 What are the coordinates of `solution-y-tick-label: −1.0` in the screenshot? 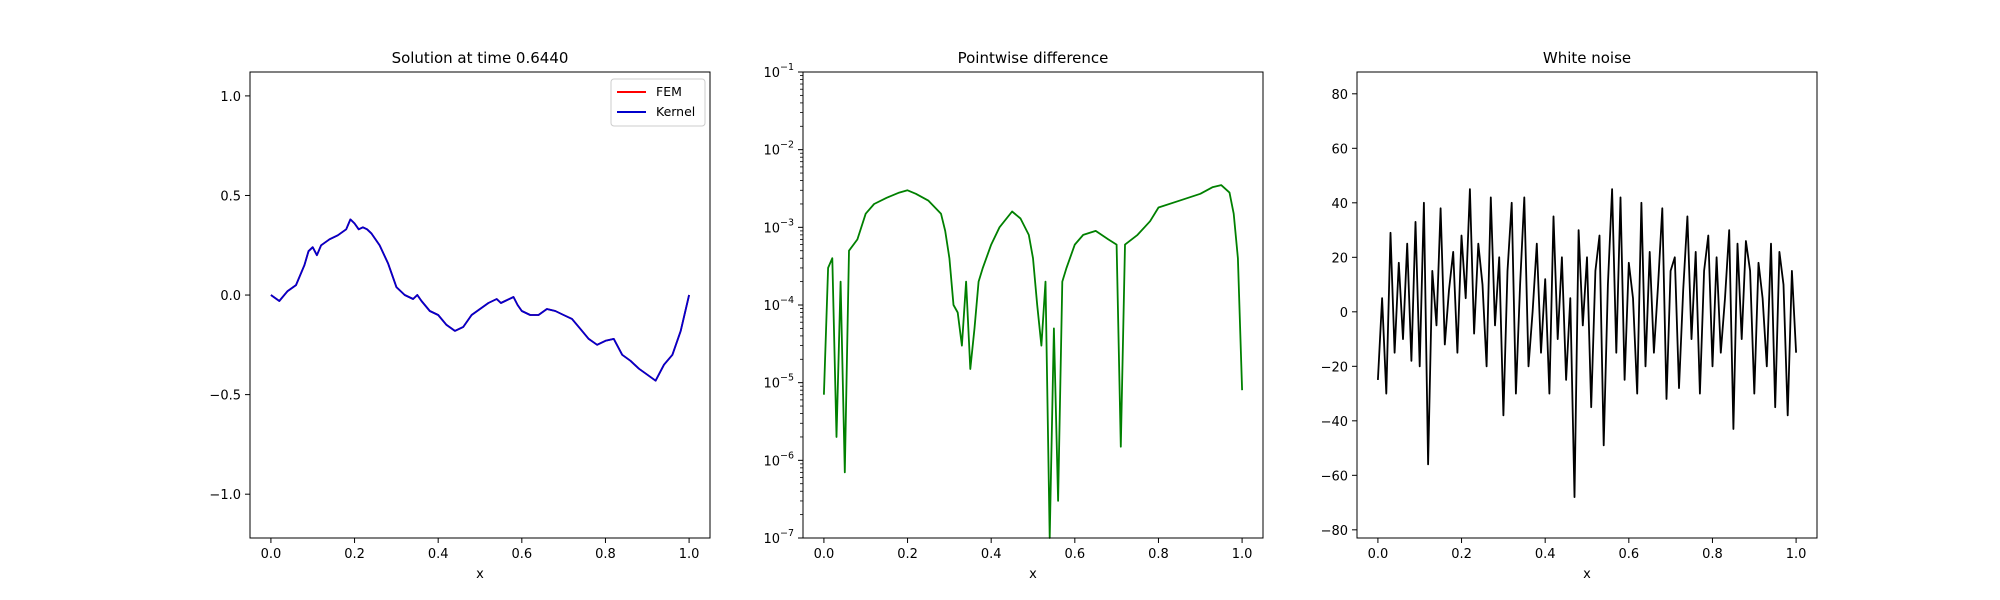 It's located at (225, 495).